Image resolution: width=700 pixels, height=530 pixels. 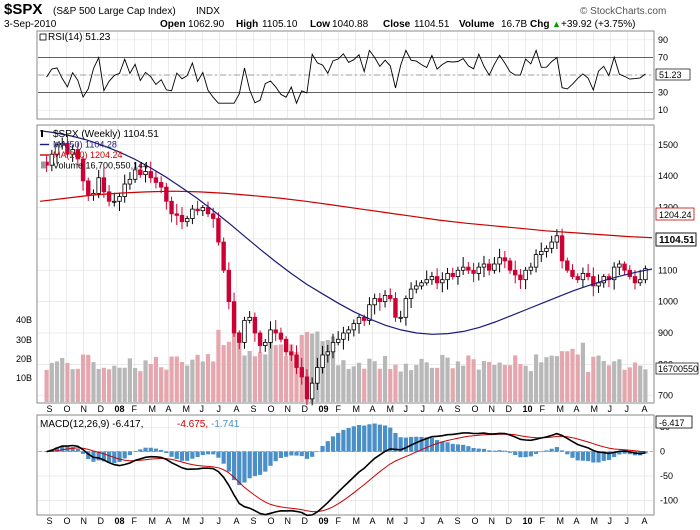 I want to click on close-value: 1104.51, so click(x=432, y=24).